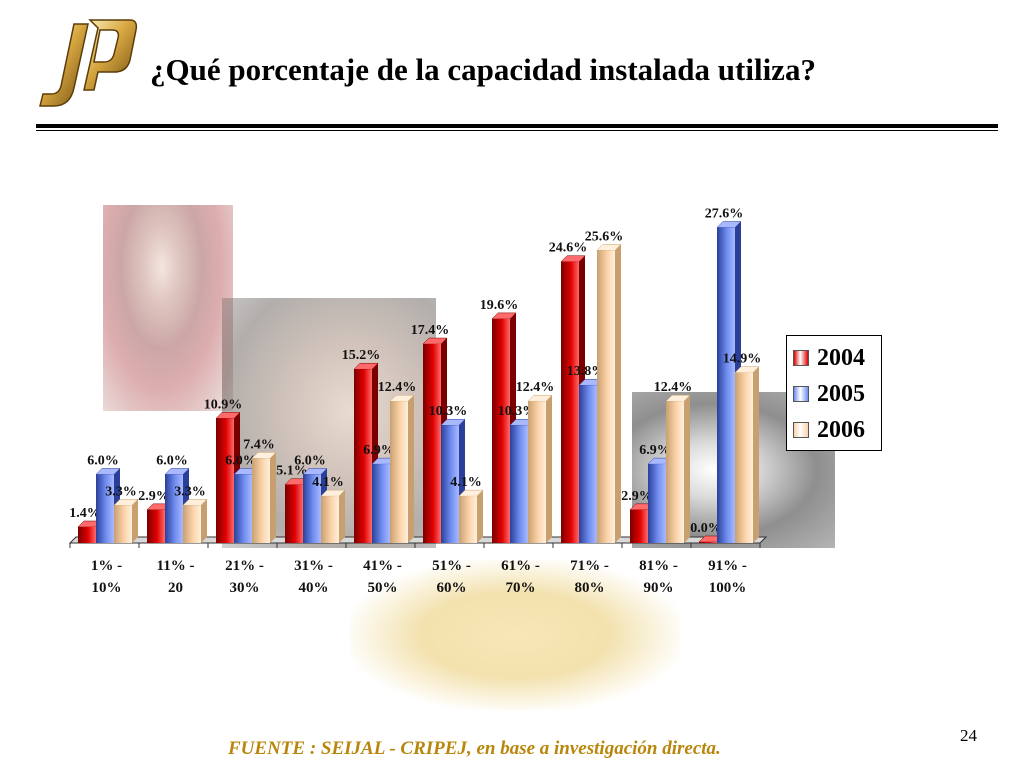 Image resolution: width=1024 pixels, height=768 pixels. What do you see at coordinates (841, 429) in the screenshot?
I see `legend-label-2006: 2006` at bounding box center [841, 429].